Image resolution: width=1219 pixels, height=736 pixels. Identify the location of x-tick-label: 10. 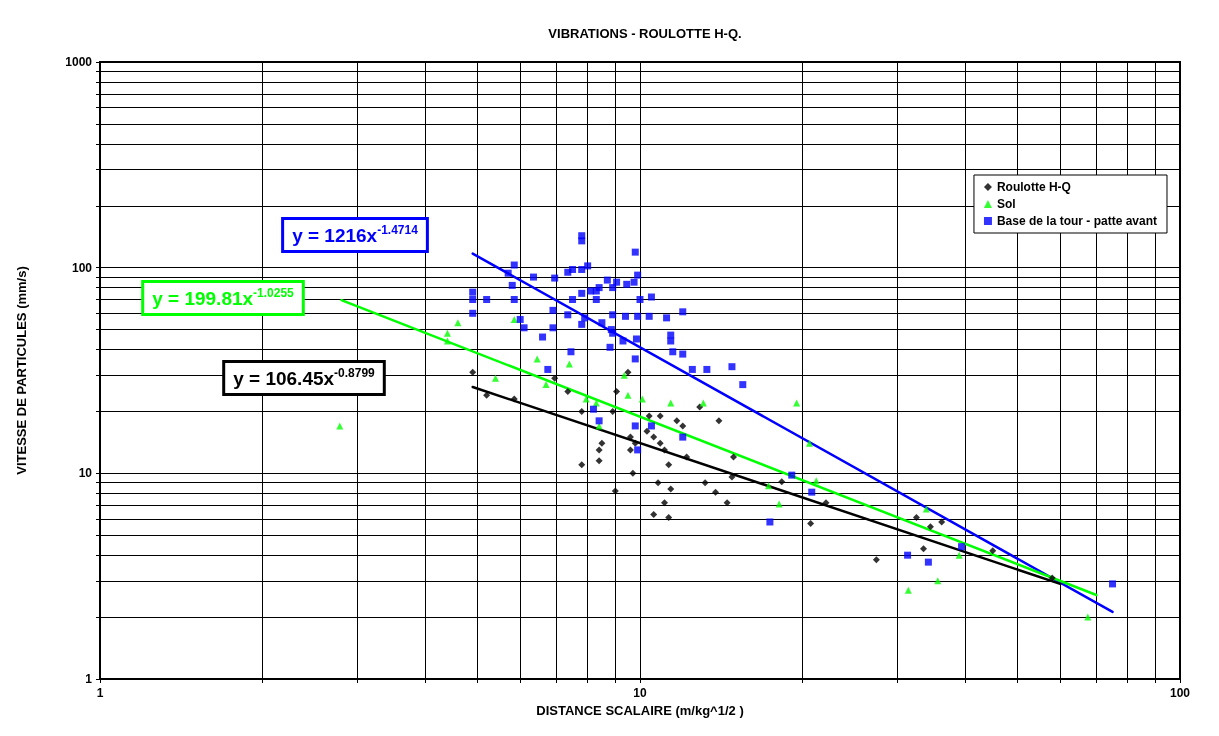
(640, 693).